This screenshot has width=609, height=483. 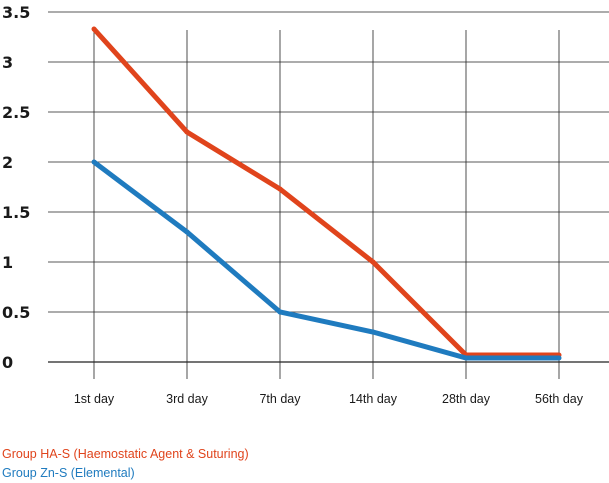 What do you see at coordinates (16, 12) in the screenshot?
I see `y-tick-label: 3.5` at bounding box center [16, 12].